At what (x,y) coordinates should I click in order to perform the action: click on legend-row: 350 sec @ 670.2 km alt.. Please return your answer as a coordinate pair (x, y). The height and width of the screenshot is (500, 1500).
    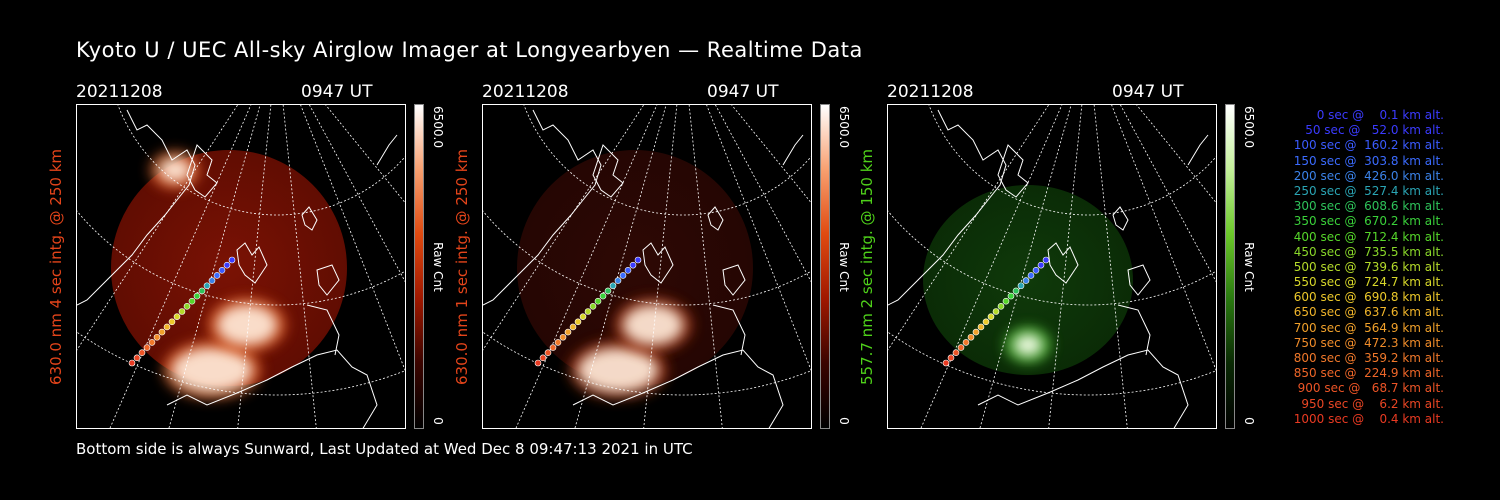
    Looking at the image, I should click on (1368, 221).